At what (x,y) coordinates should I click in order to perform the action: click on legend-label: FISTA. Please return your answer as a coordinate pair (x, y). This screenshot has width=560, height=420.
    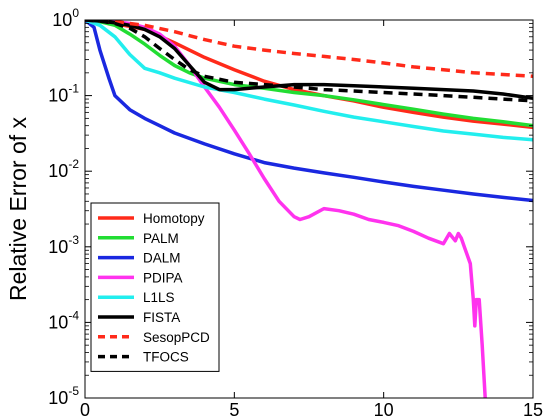
    Looking at the image, I should click on (161, 317).